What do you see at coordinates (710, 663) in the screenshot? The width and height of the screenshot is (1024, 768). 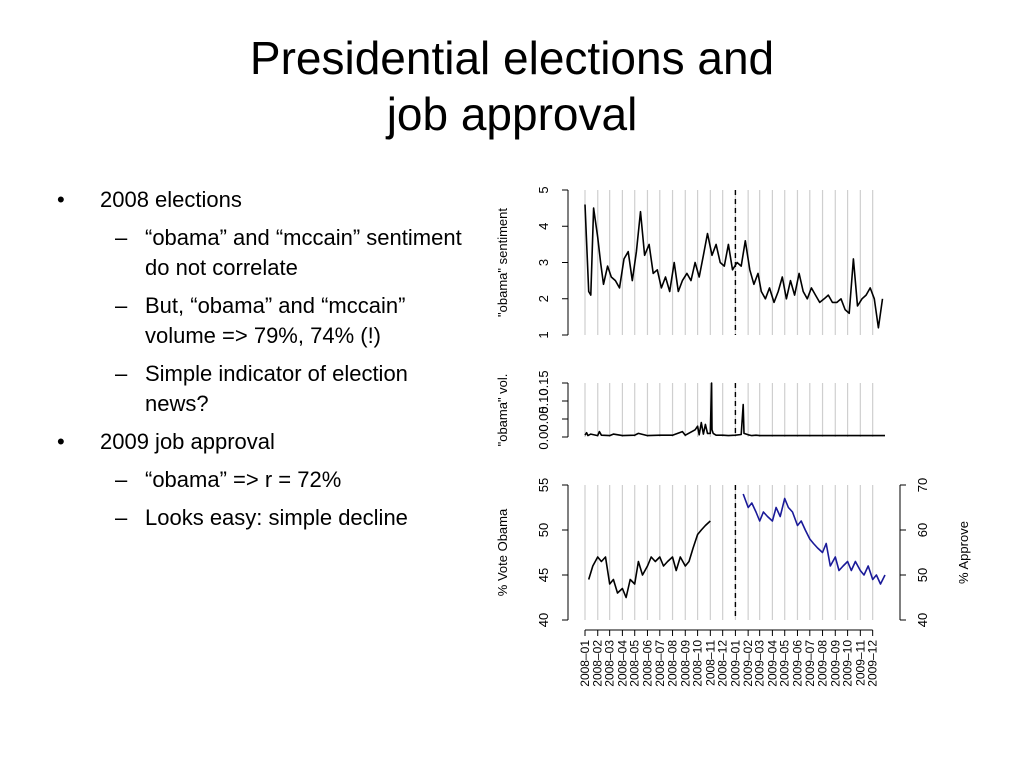 I see `x-tick-label: 2008–11` at bounding box center [710, 663].